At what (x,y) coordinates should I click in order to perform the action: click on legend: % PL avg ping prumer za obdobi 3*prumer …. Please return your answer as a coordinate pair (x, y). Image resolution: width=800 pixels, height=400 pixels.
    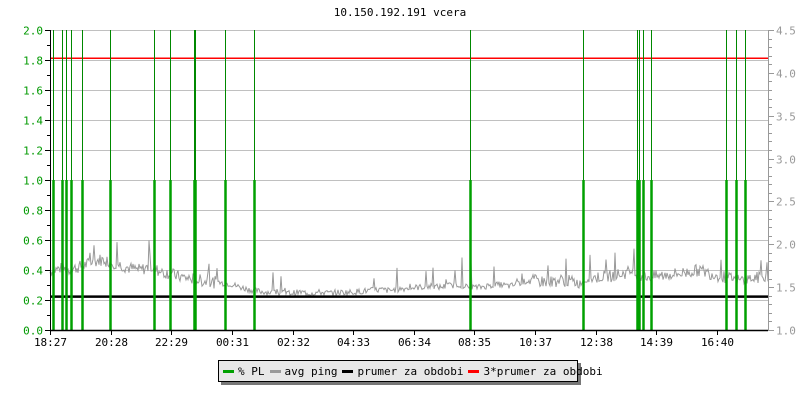
    Looking at the image, I should click on (410, 371).